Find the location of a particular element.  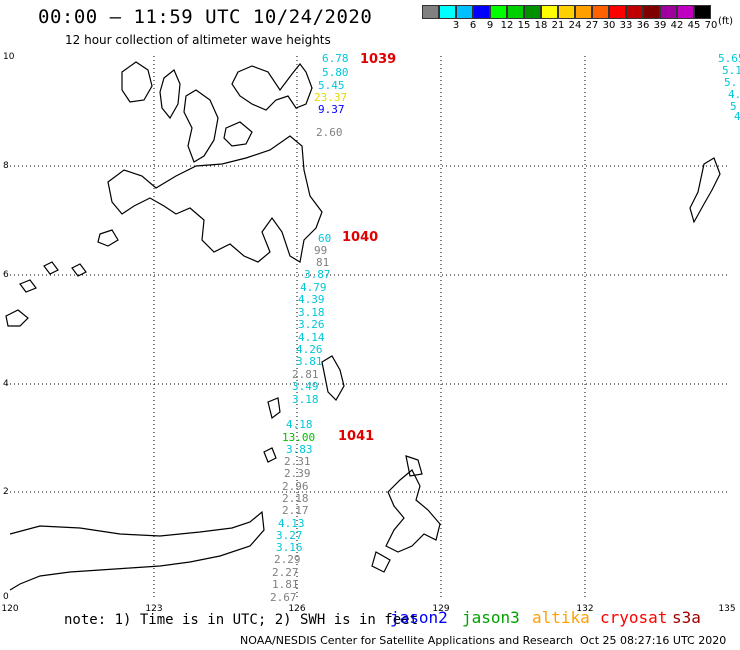

wave-height-value: 4.79 is located at coordinates (313, 287).